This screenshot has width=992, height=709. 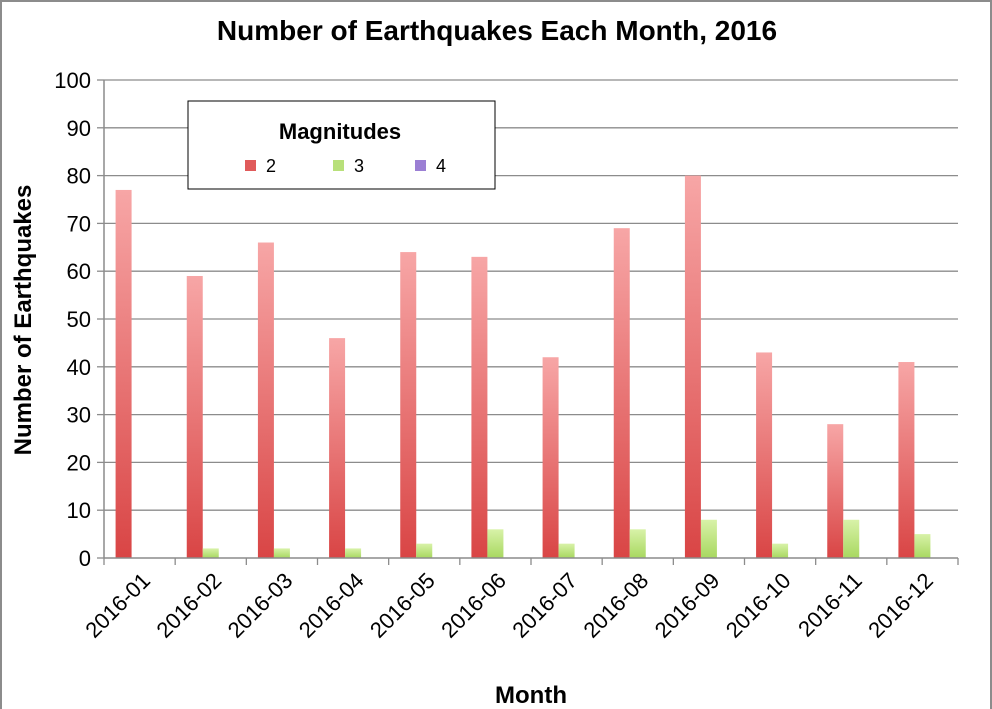 What do you see at coordinates (79, 462) in the screenshot?
I see `y-tick-label: 20` at bounding box center [79, 462].